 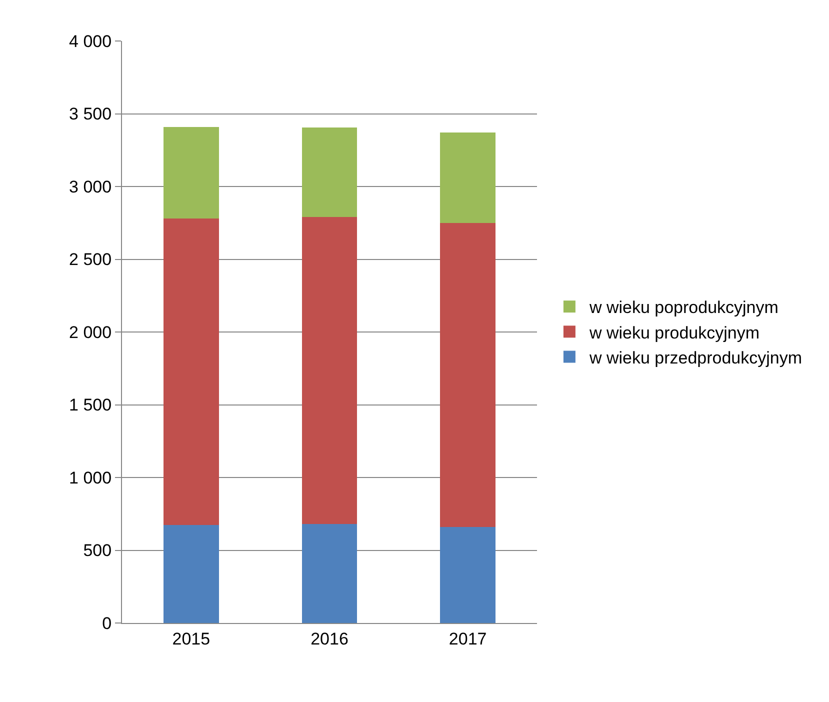 What do you see at coordinates (90, 405) in the screenshot?
I see `y-tick-label: 1 500` at bounding box center [90, 405].